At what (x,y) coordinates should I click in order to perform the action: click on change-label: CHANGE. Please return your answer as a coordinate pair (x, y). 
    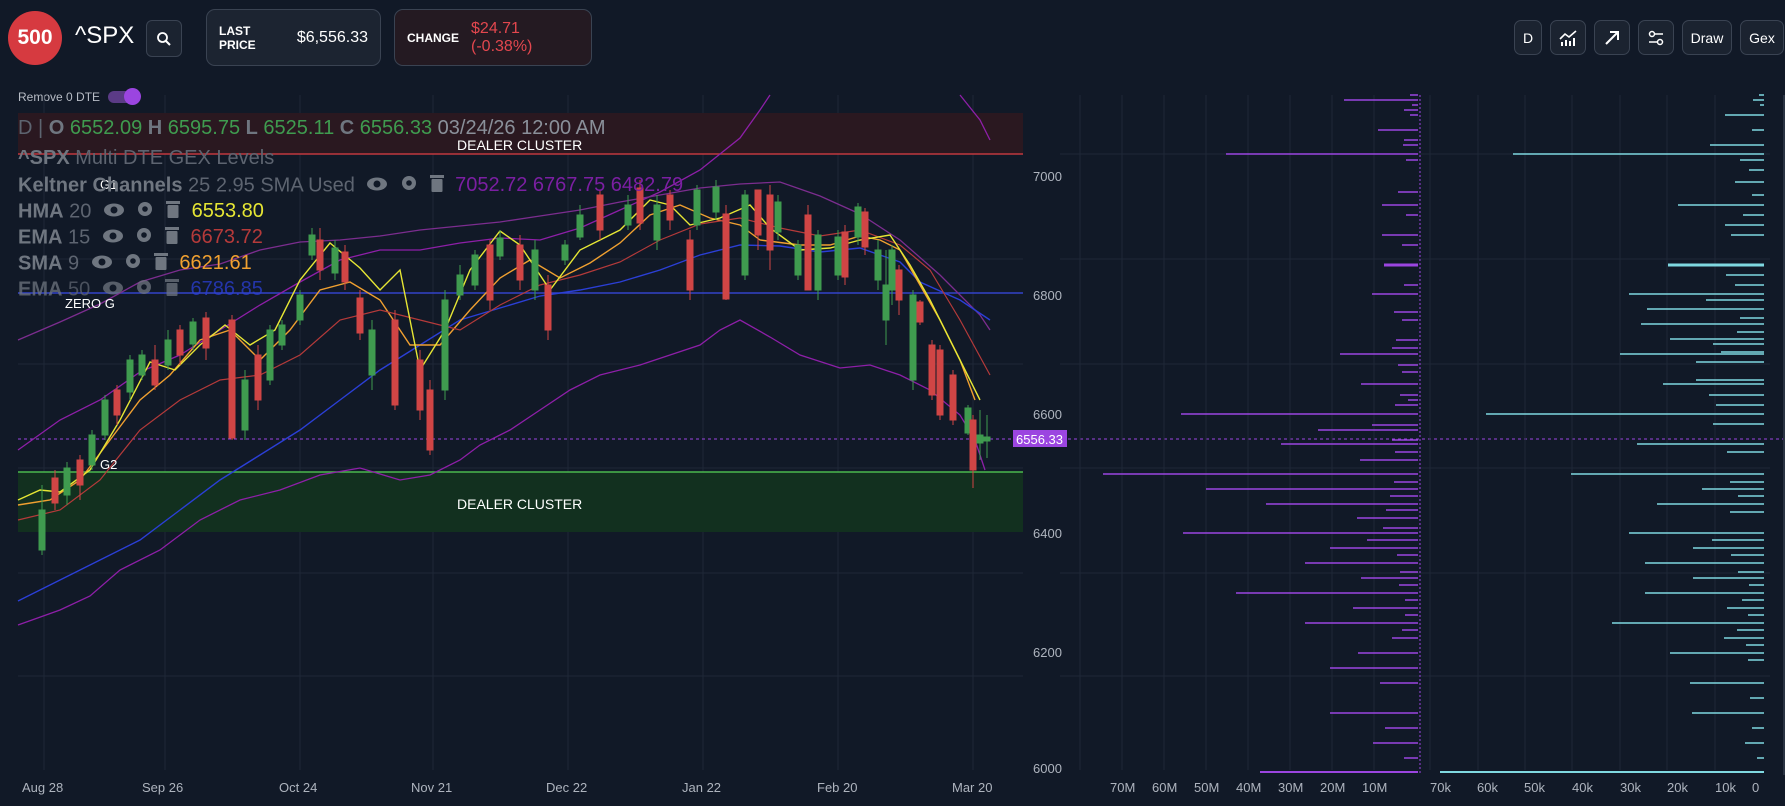
    Looking at the image, I should click on (433, 37).